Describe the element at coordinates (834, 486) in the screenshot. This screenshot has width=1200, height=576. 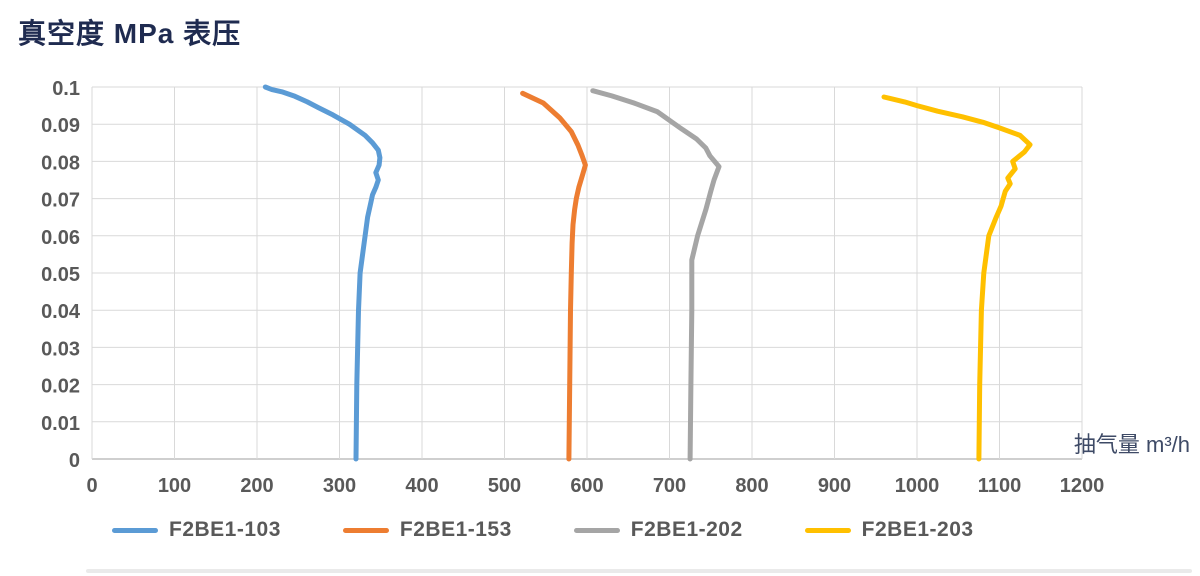
I see `x-tick-label: 900` at that location.